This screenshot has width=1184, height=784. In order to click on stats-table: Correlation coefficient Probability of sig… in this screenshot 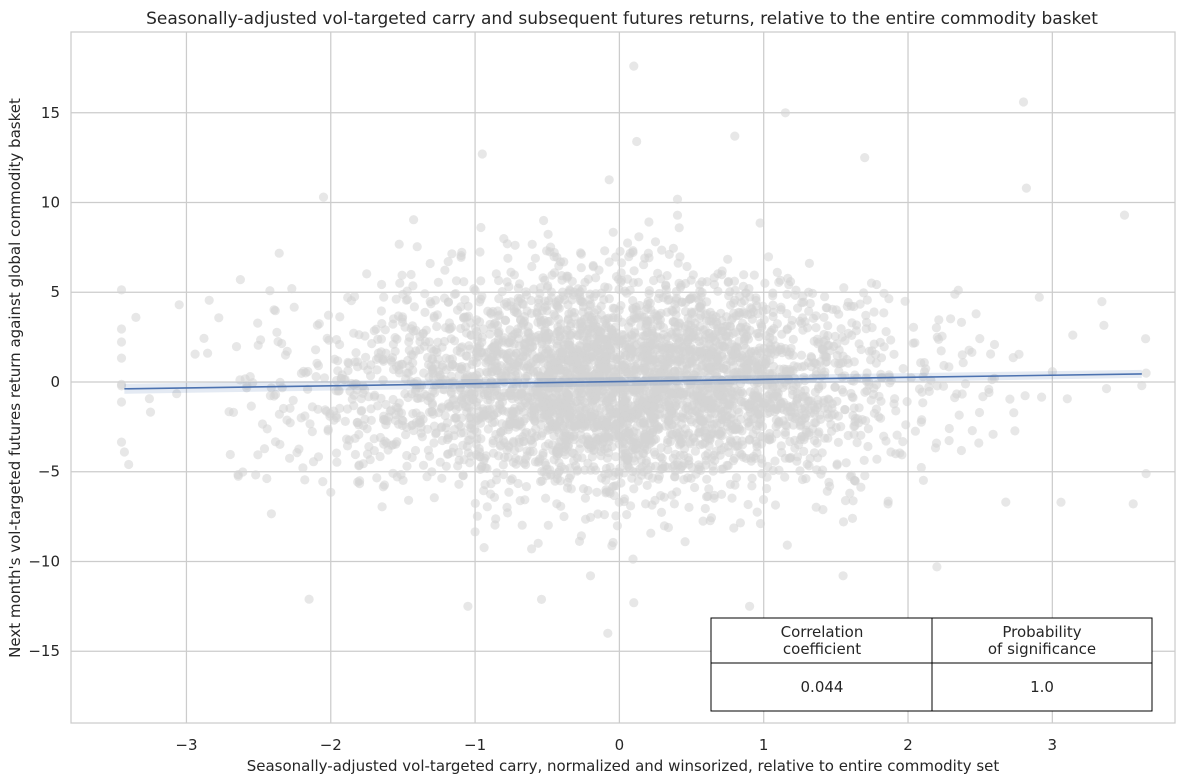, I will do `click(931, 664)`.